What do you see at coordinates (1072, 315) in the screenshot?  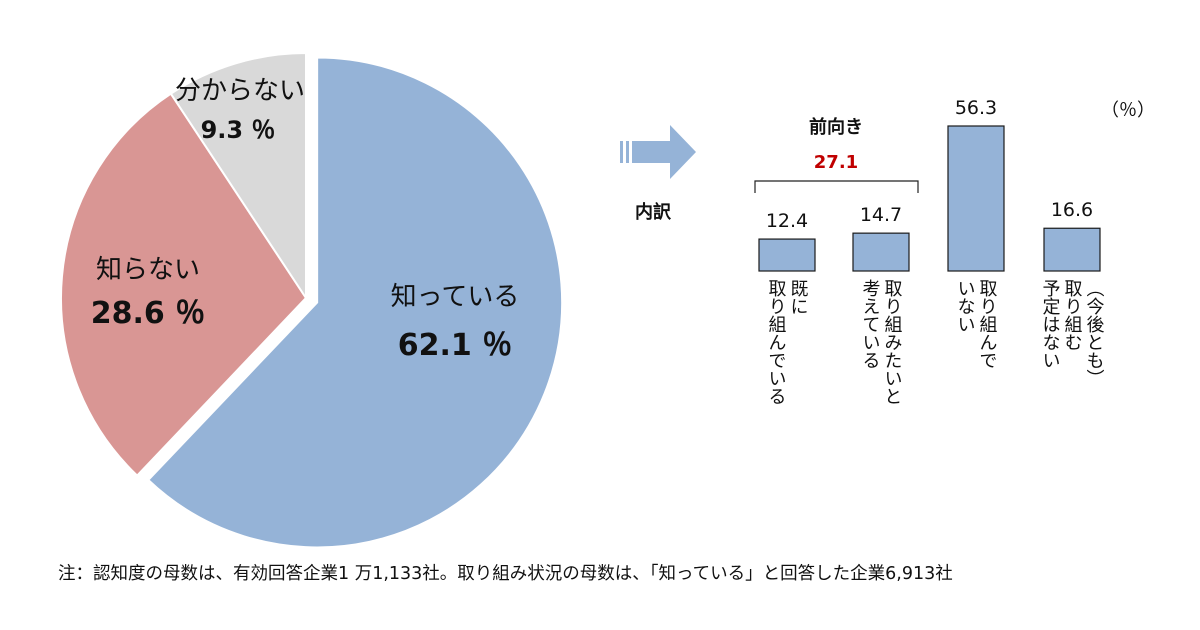 I see `category-label: 取り組む` at bounding box center [1072, 315].